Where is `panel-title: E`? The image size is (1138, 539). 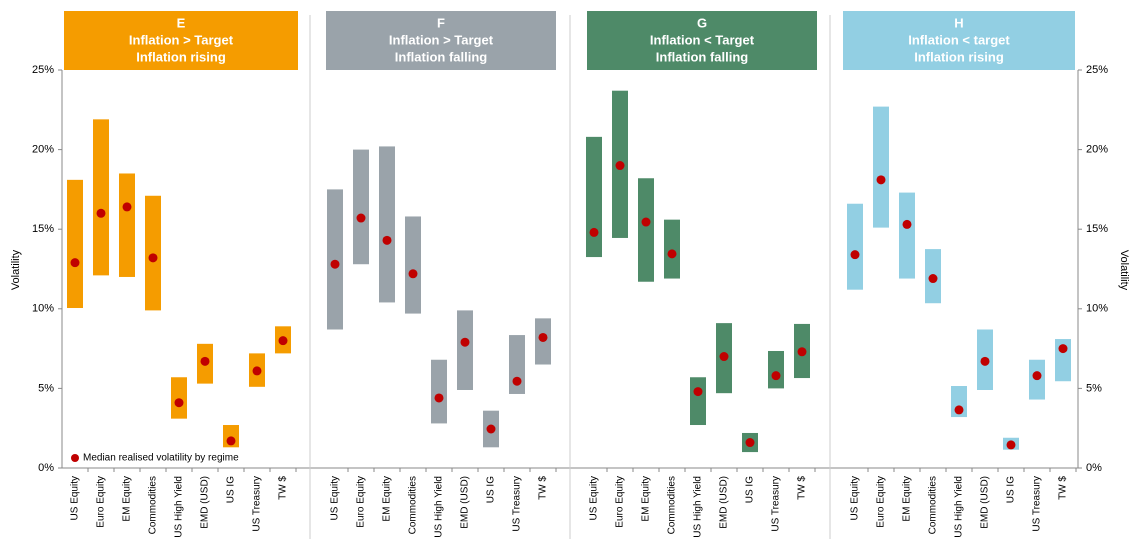
panel-title: E is located at coordinates (181, 22).